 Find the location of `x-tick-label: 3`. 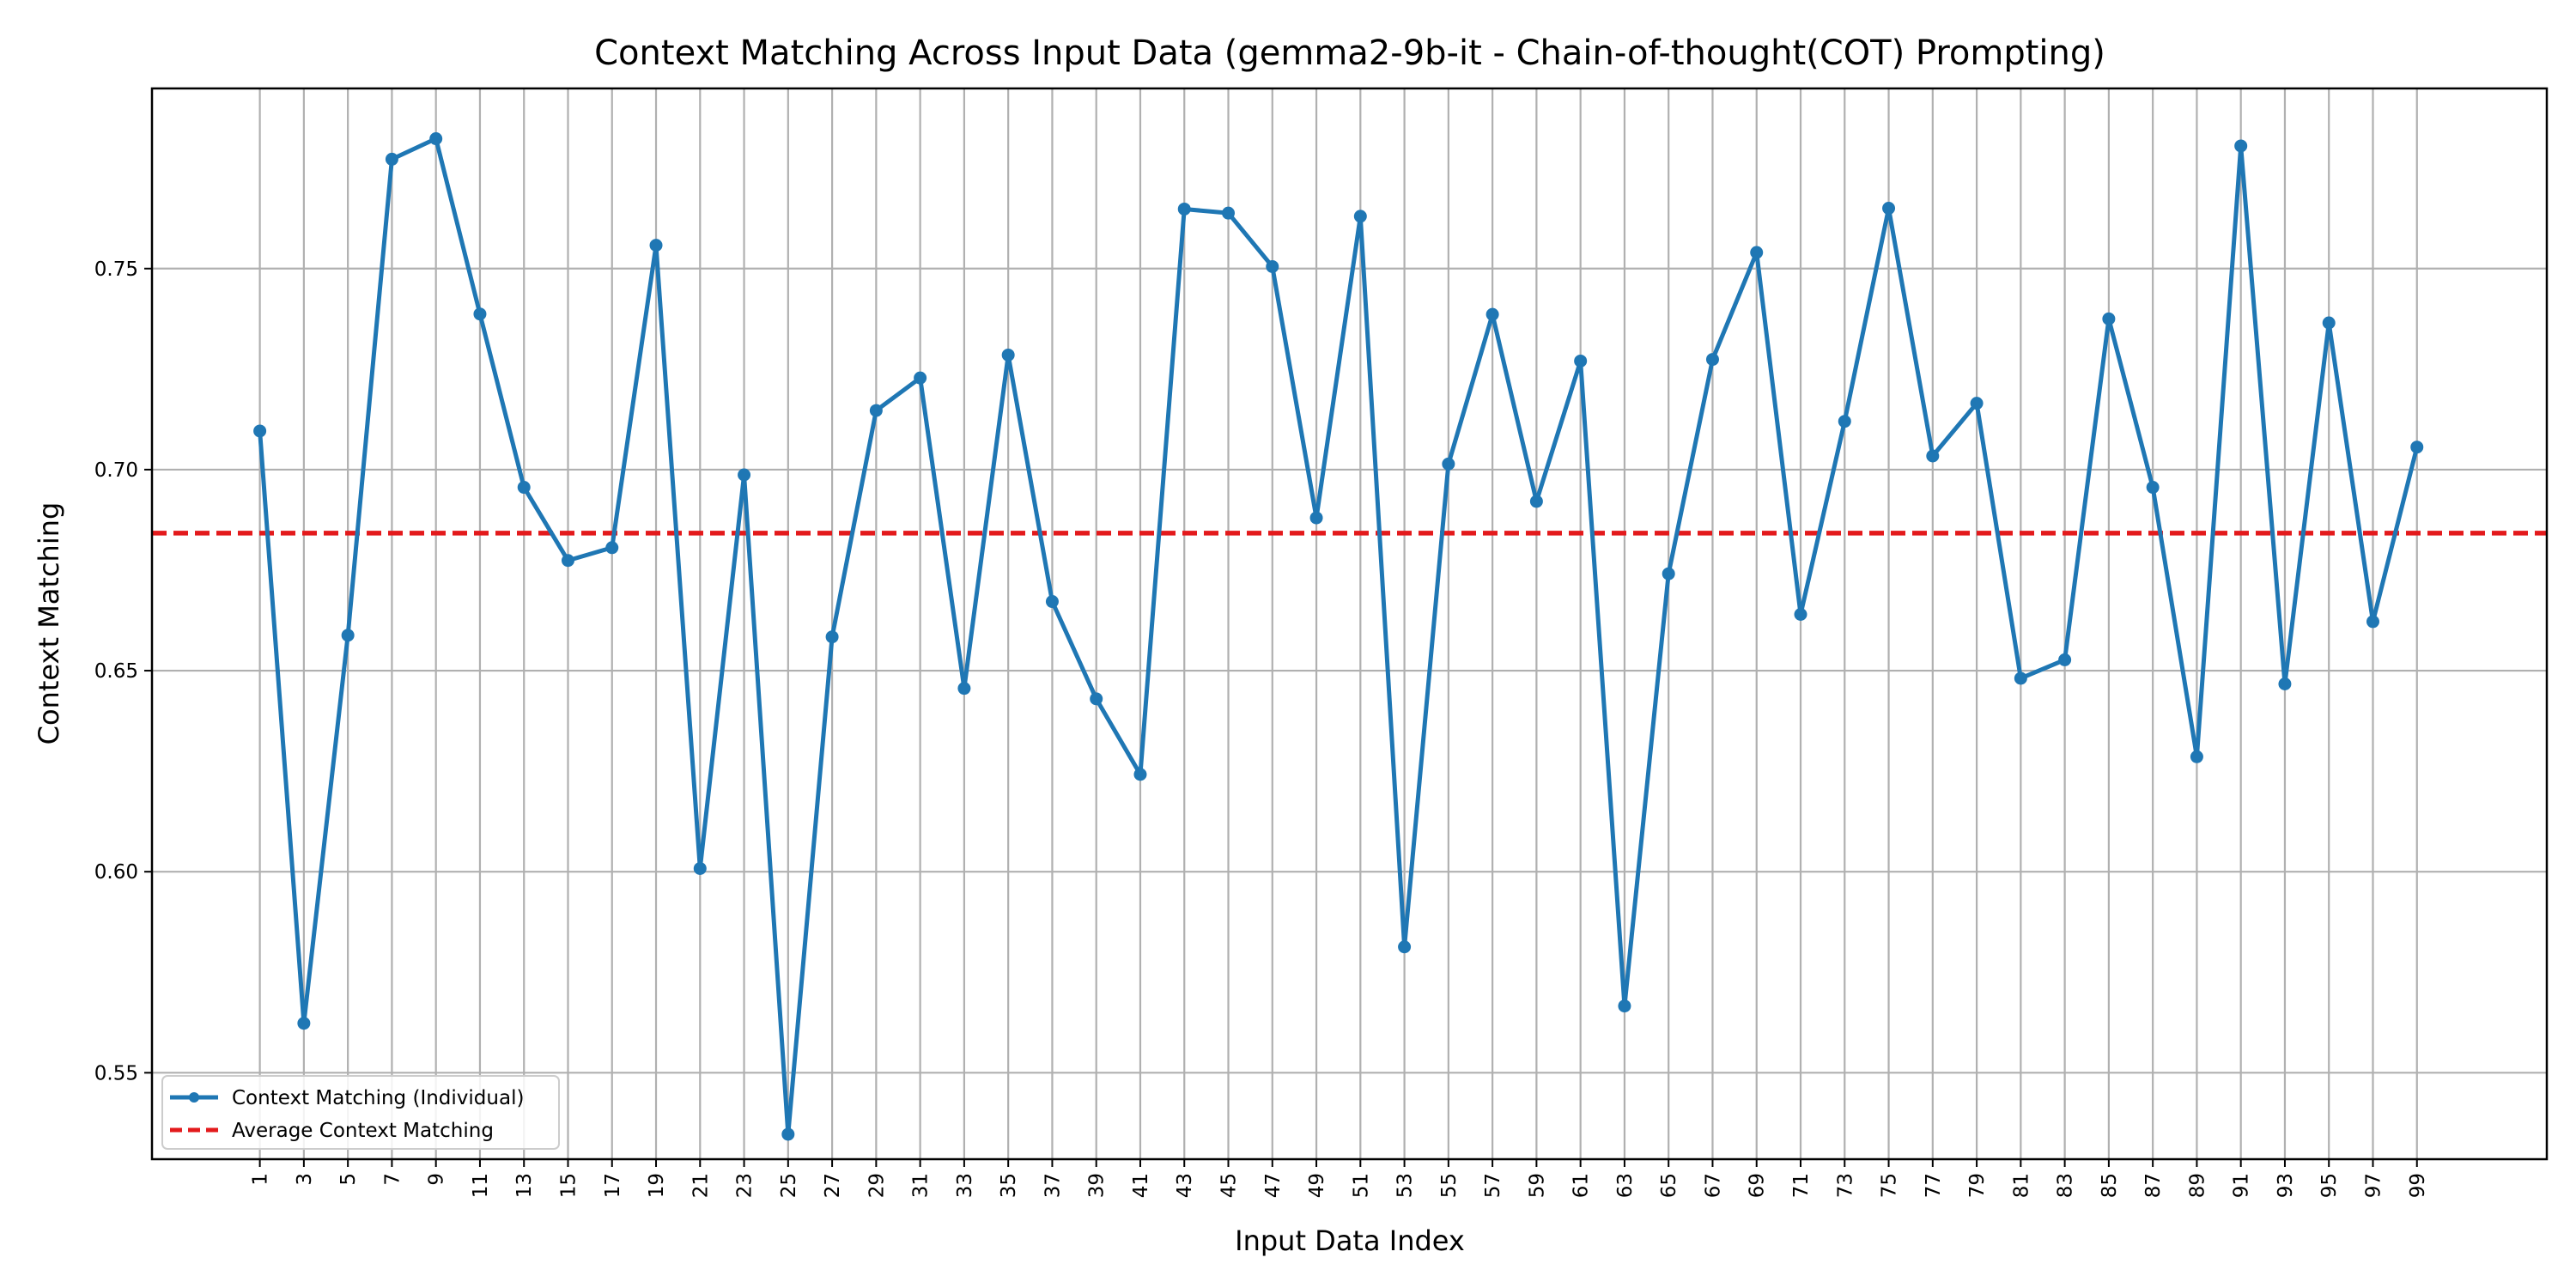

x-tick-label: 3 is located at coordinates (305, 1180).